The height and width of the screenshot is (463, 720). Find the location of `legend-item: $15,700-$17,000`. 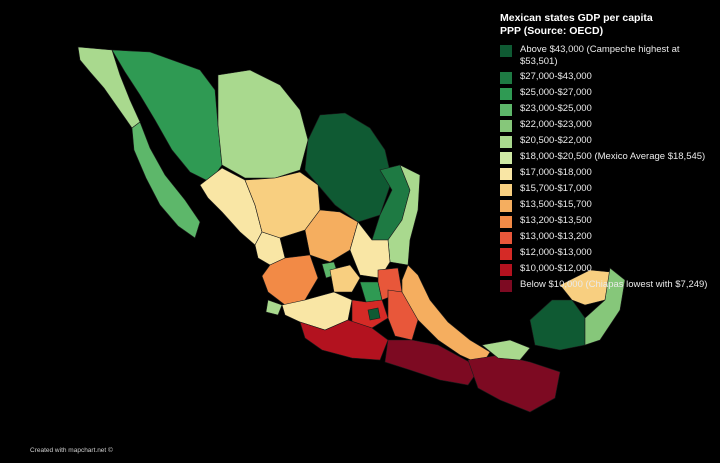

legend-item: $15,700-$17,000 is located at coordinates (607, 189).